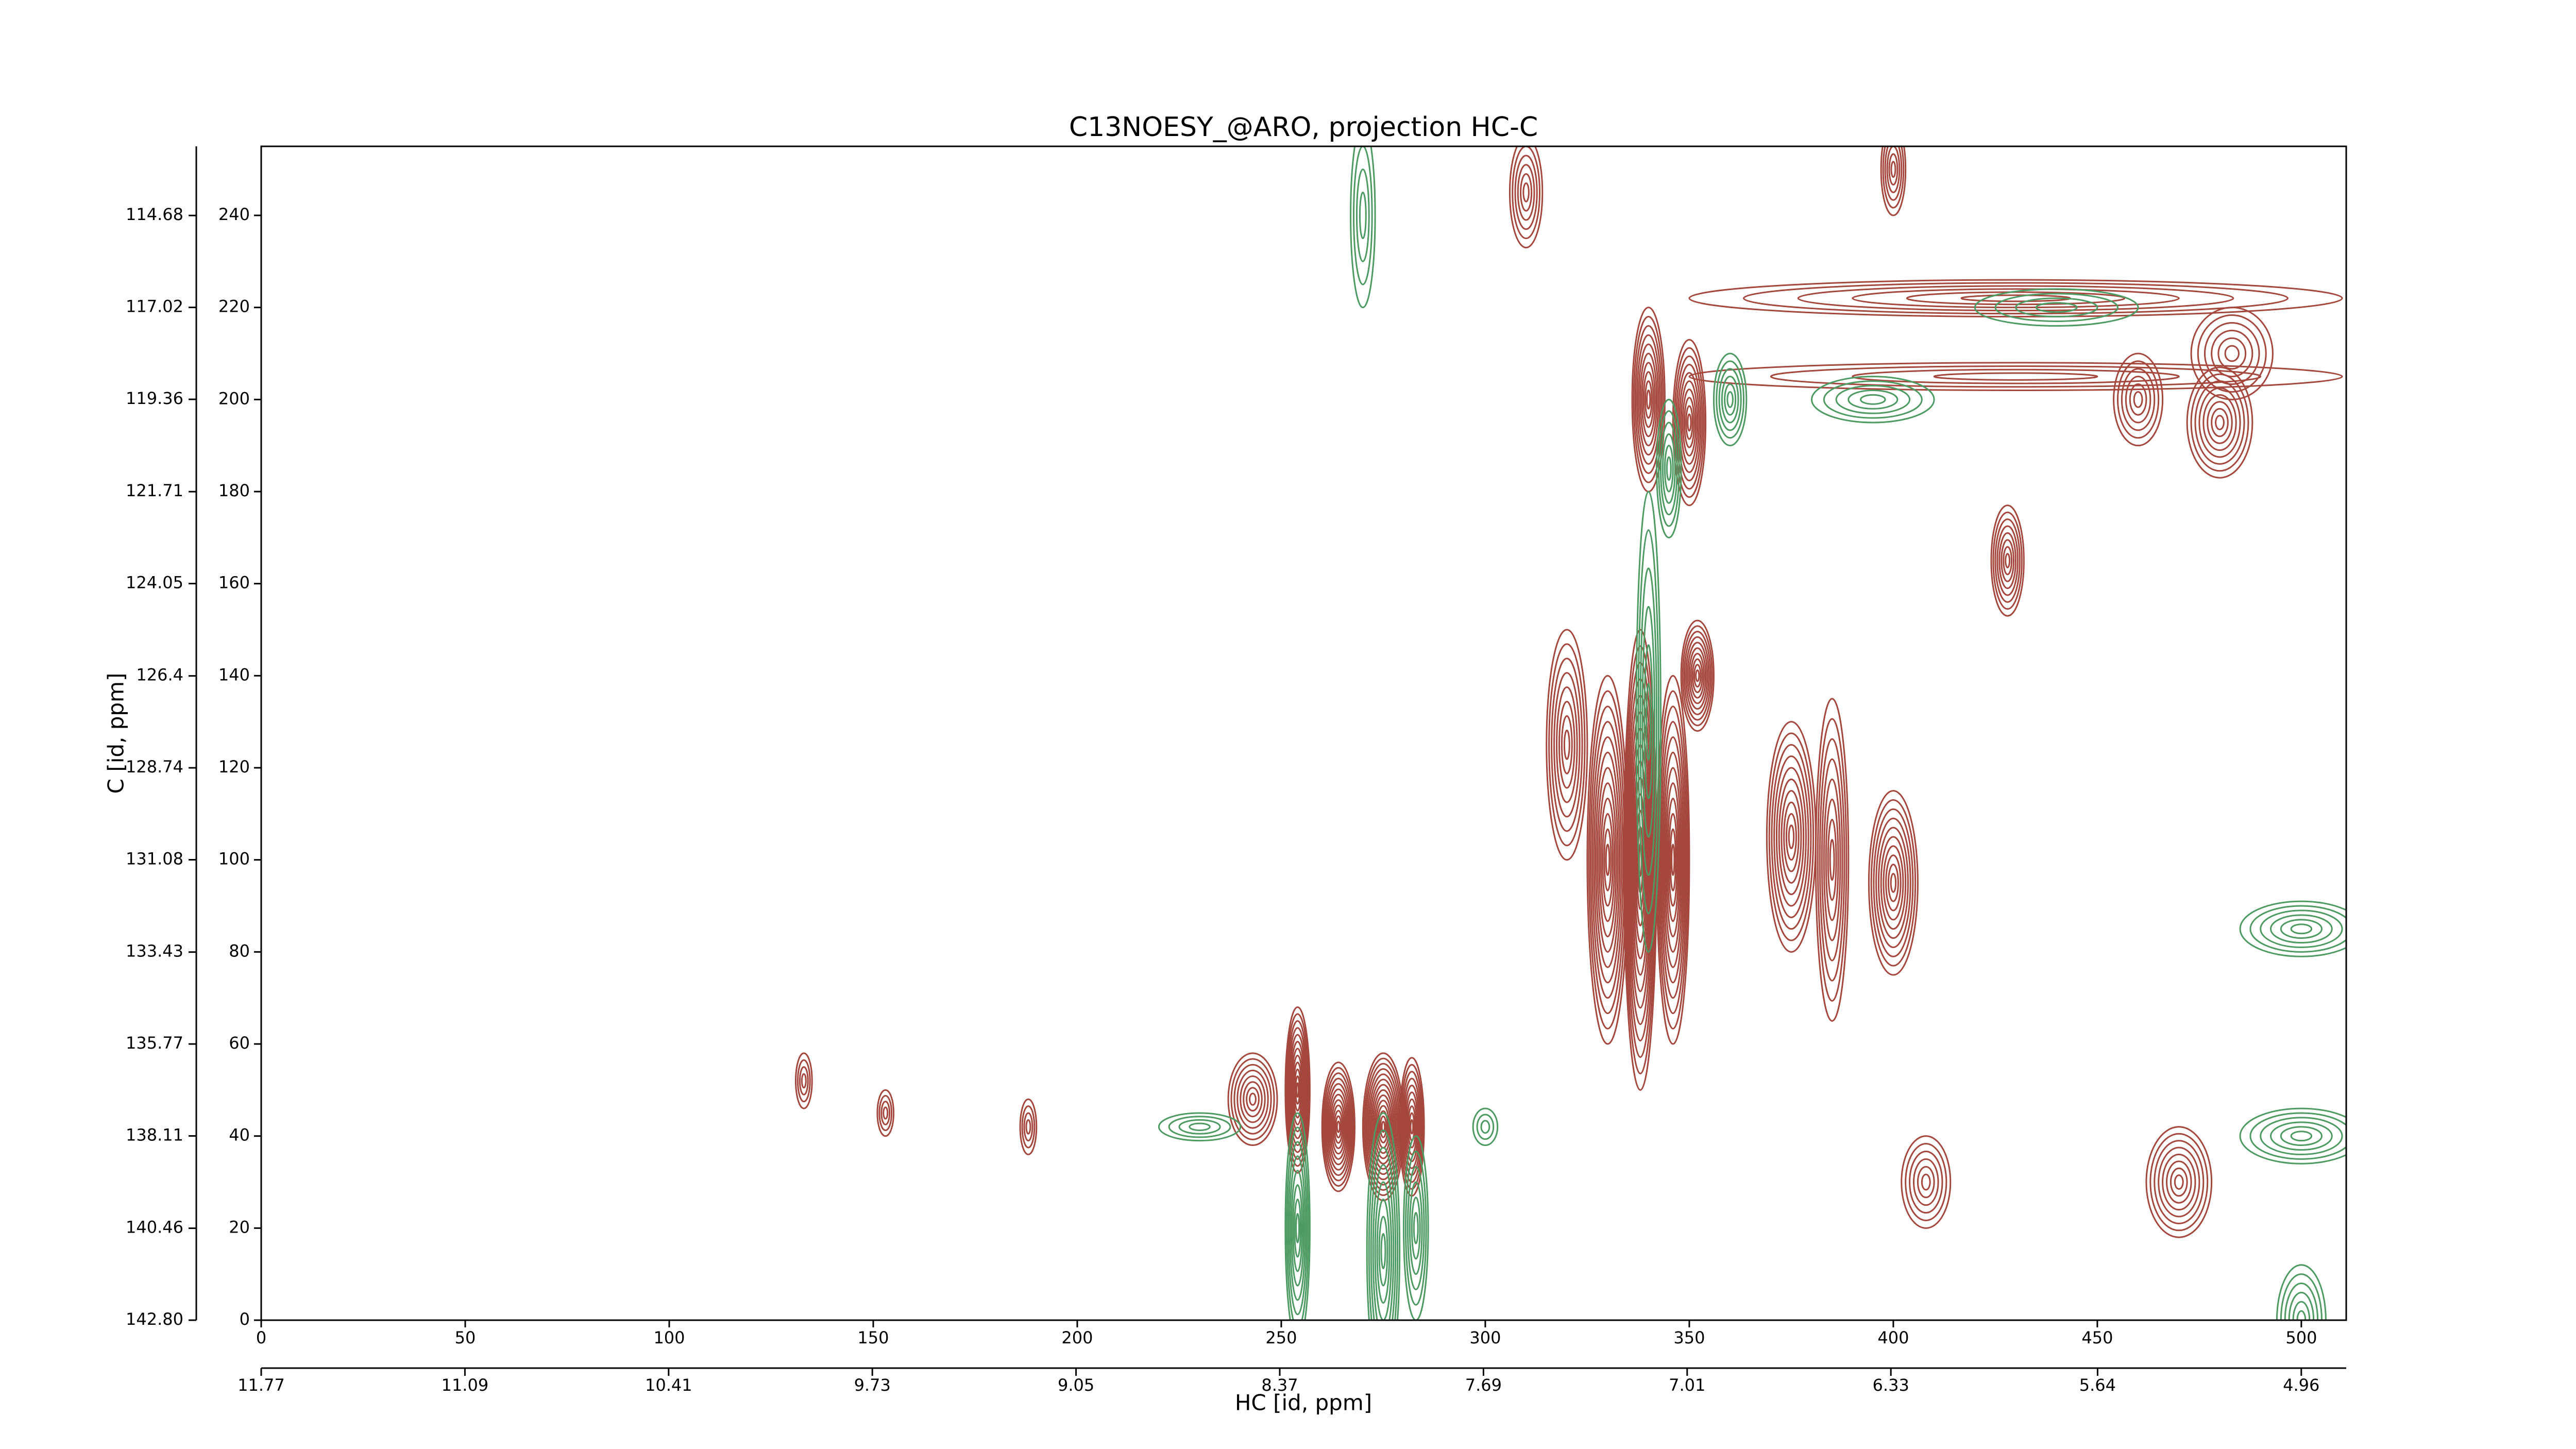 This screenshot has width=2576, height=1449. I want to click on chart-title: C13NOESY_@ARO, projection HC-C, so click(1303, 127).